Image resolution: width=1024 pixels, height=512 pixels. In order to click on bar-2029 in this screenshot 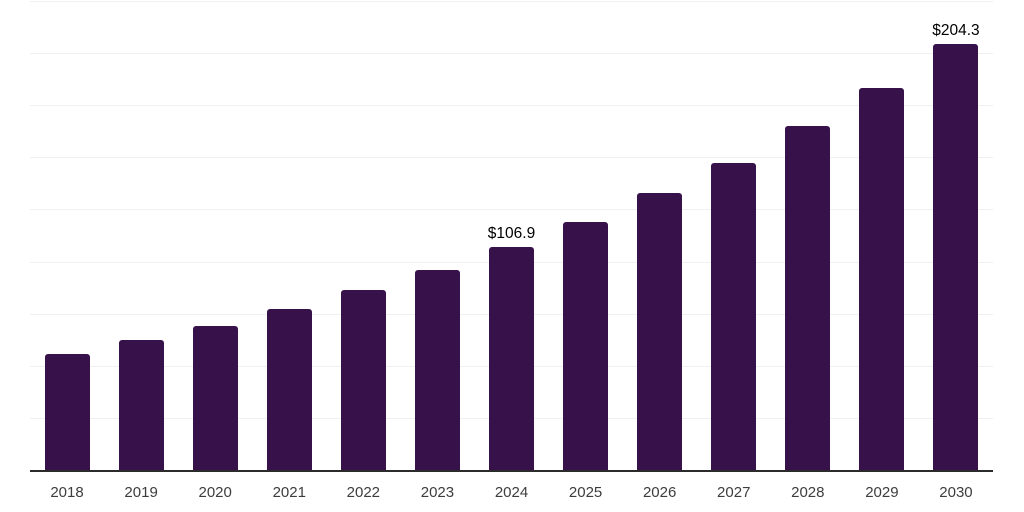, I will do `click(882, 278)`.